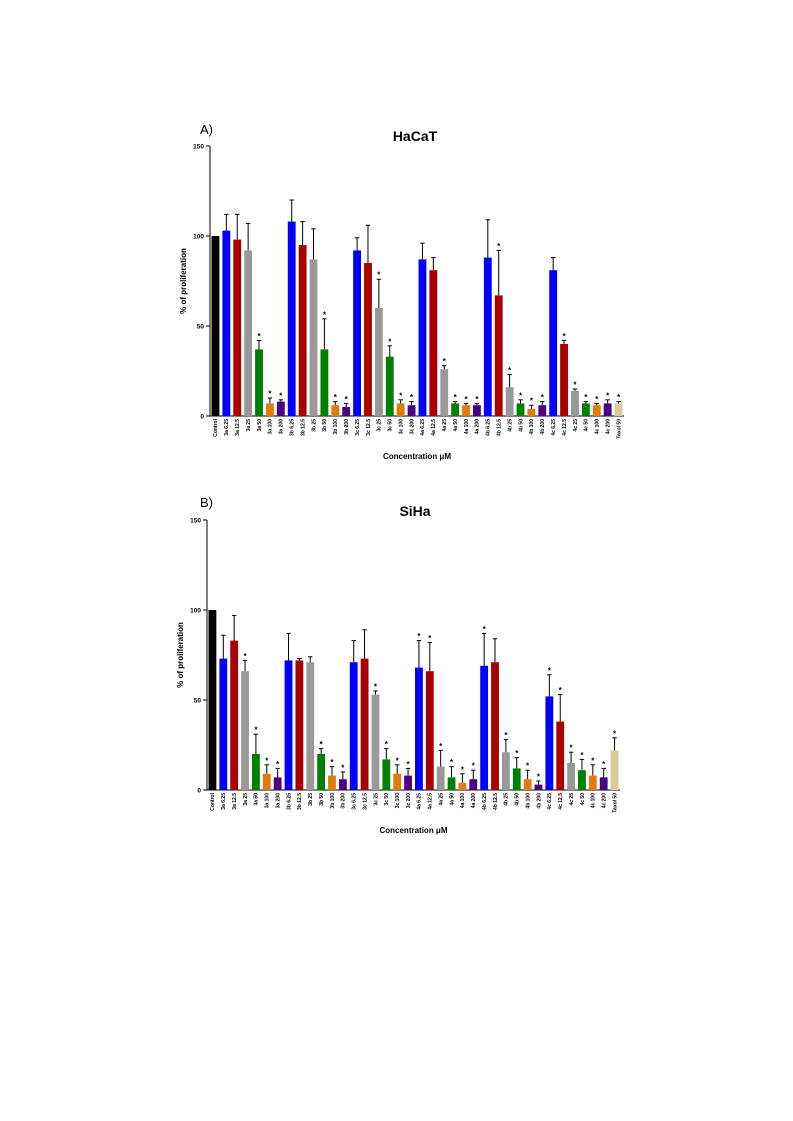  What do you see at coordinates (441, 746) in the screenshot?
I see `chart2-sig-marker-21: *` at bounding box center [441, 746].